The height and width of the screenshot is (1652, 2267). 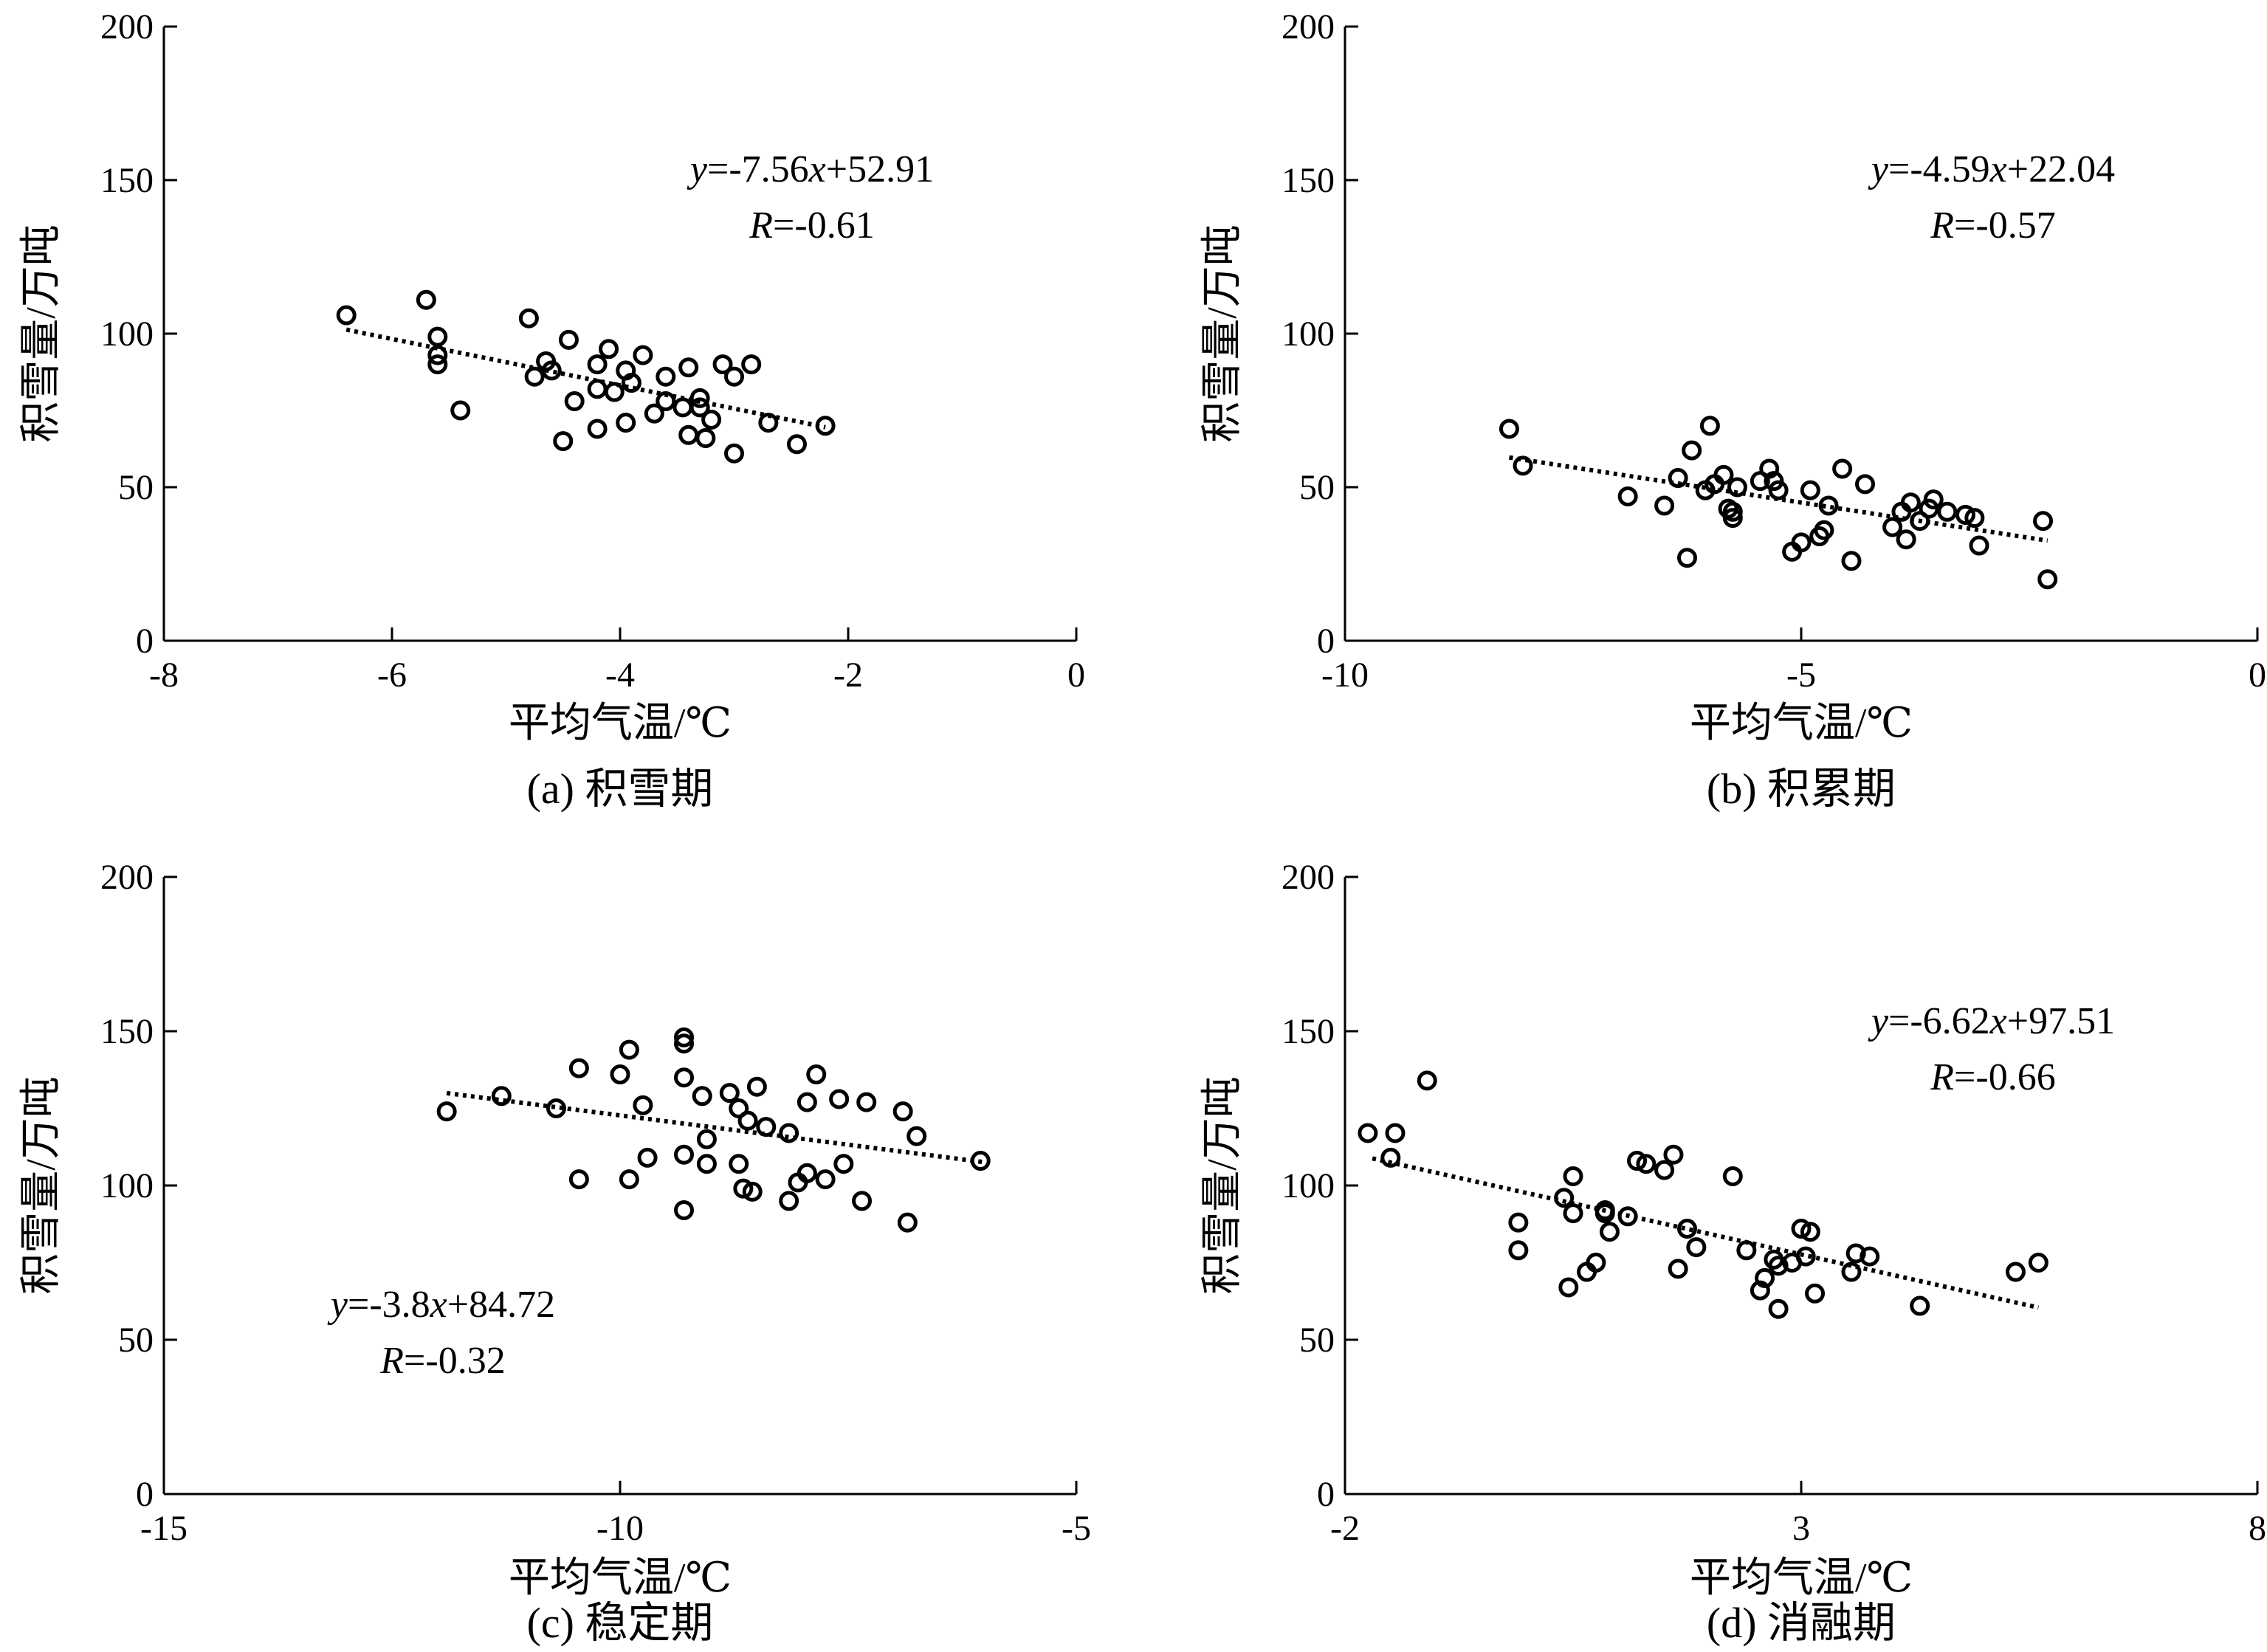 What do you see at coordinates (620, 1578) in the screenshot?
I see `x-axis-title: 平均气温/℃` at bounding box center [620, 1578].